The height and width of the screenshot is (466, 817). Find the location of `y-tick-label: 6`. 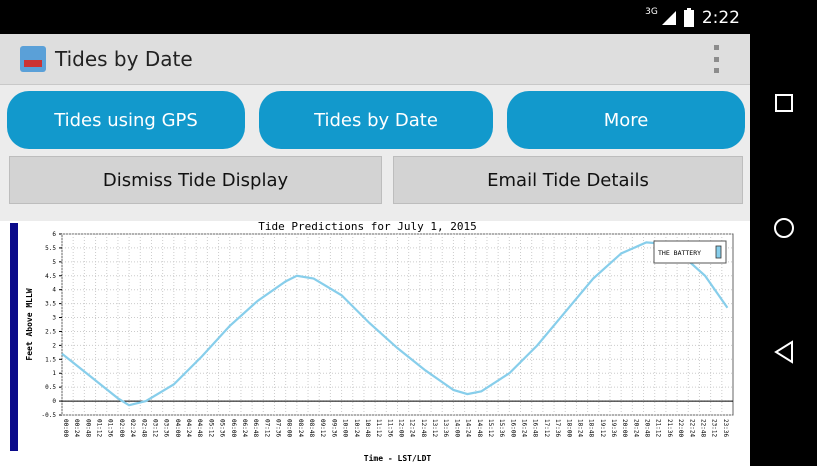

y-tick-label: 6 is located at coordinates (54, 234).